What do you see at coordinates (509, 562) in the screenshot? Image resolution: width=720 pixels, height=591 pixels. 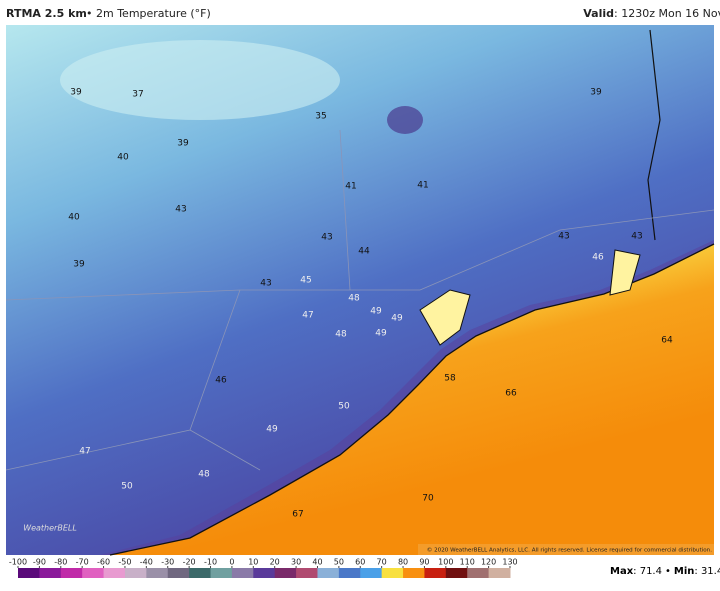 I see `colorbar-tick-label: 130` at bounding box center [509, 562].